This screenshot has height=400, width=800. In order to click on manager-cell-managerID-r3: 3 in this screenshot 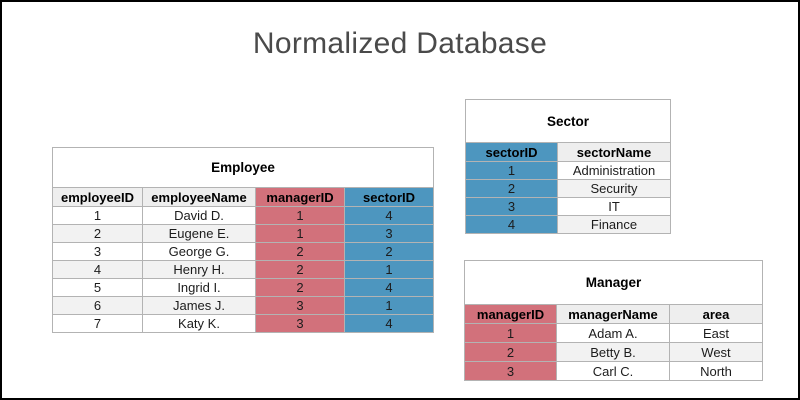, I will do `click(510, 371)`.